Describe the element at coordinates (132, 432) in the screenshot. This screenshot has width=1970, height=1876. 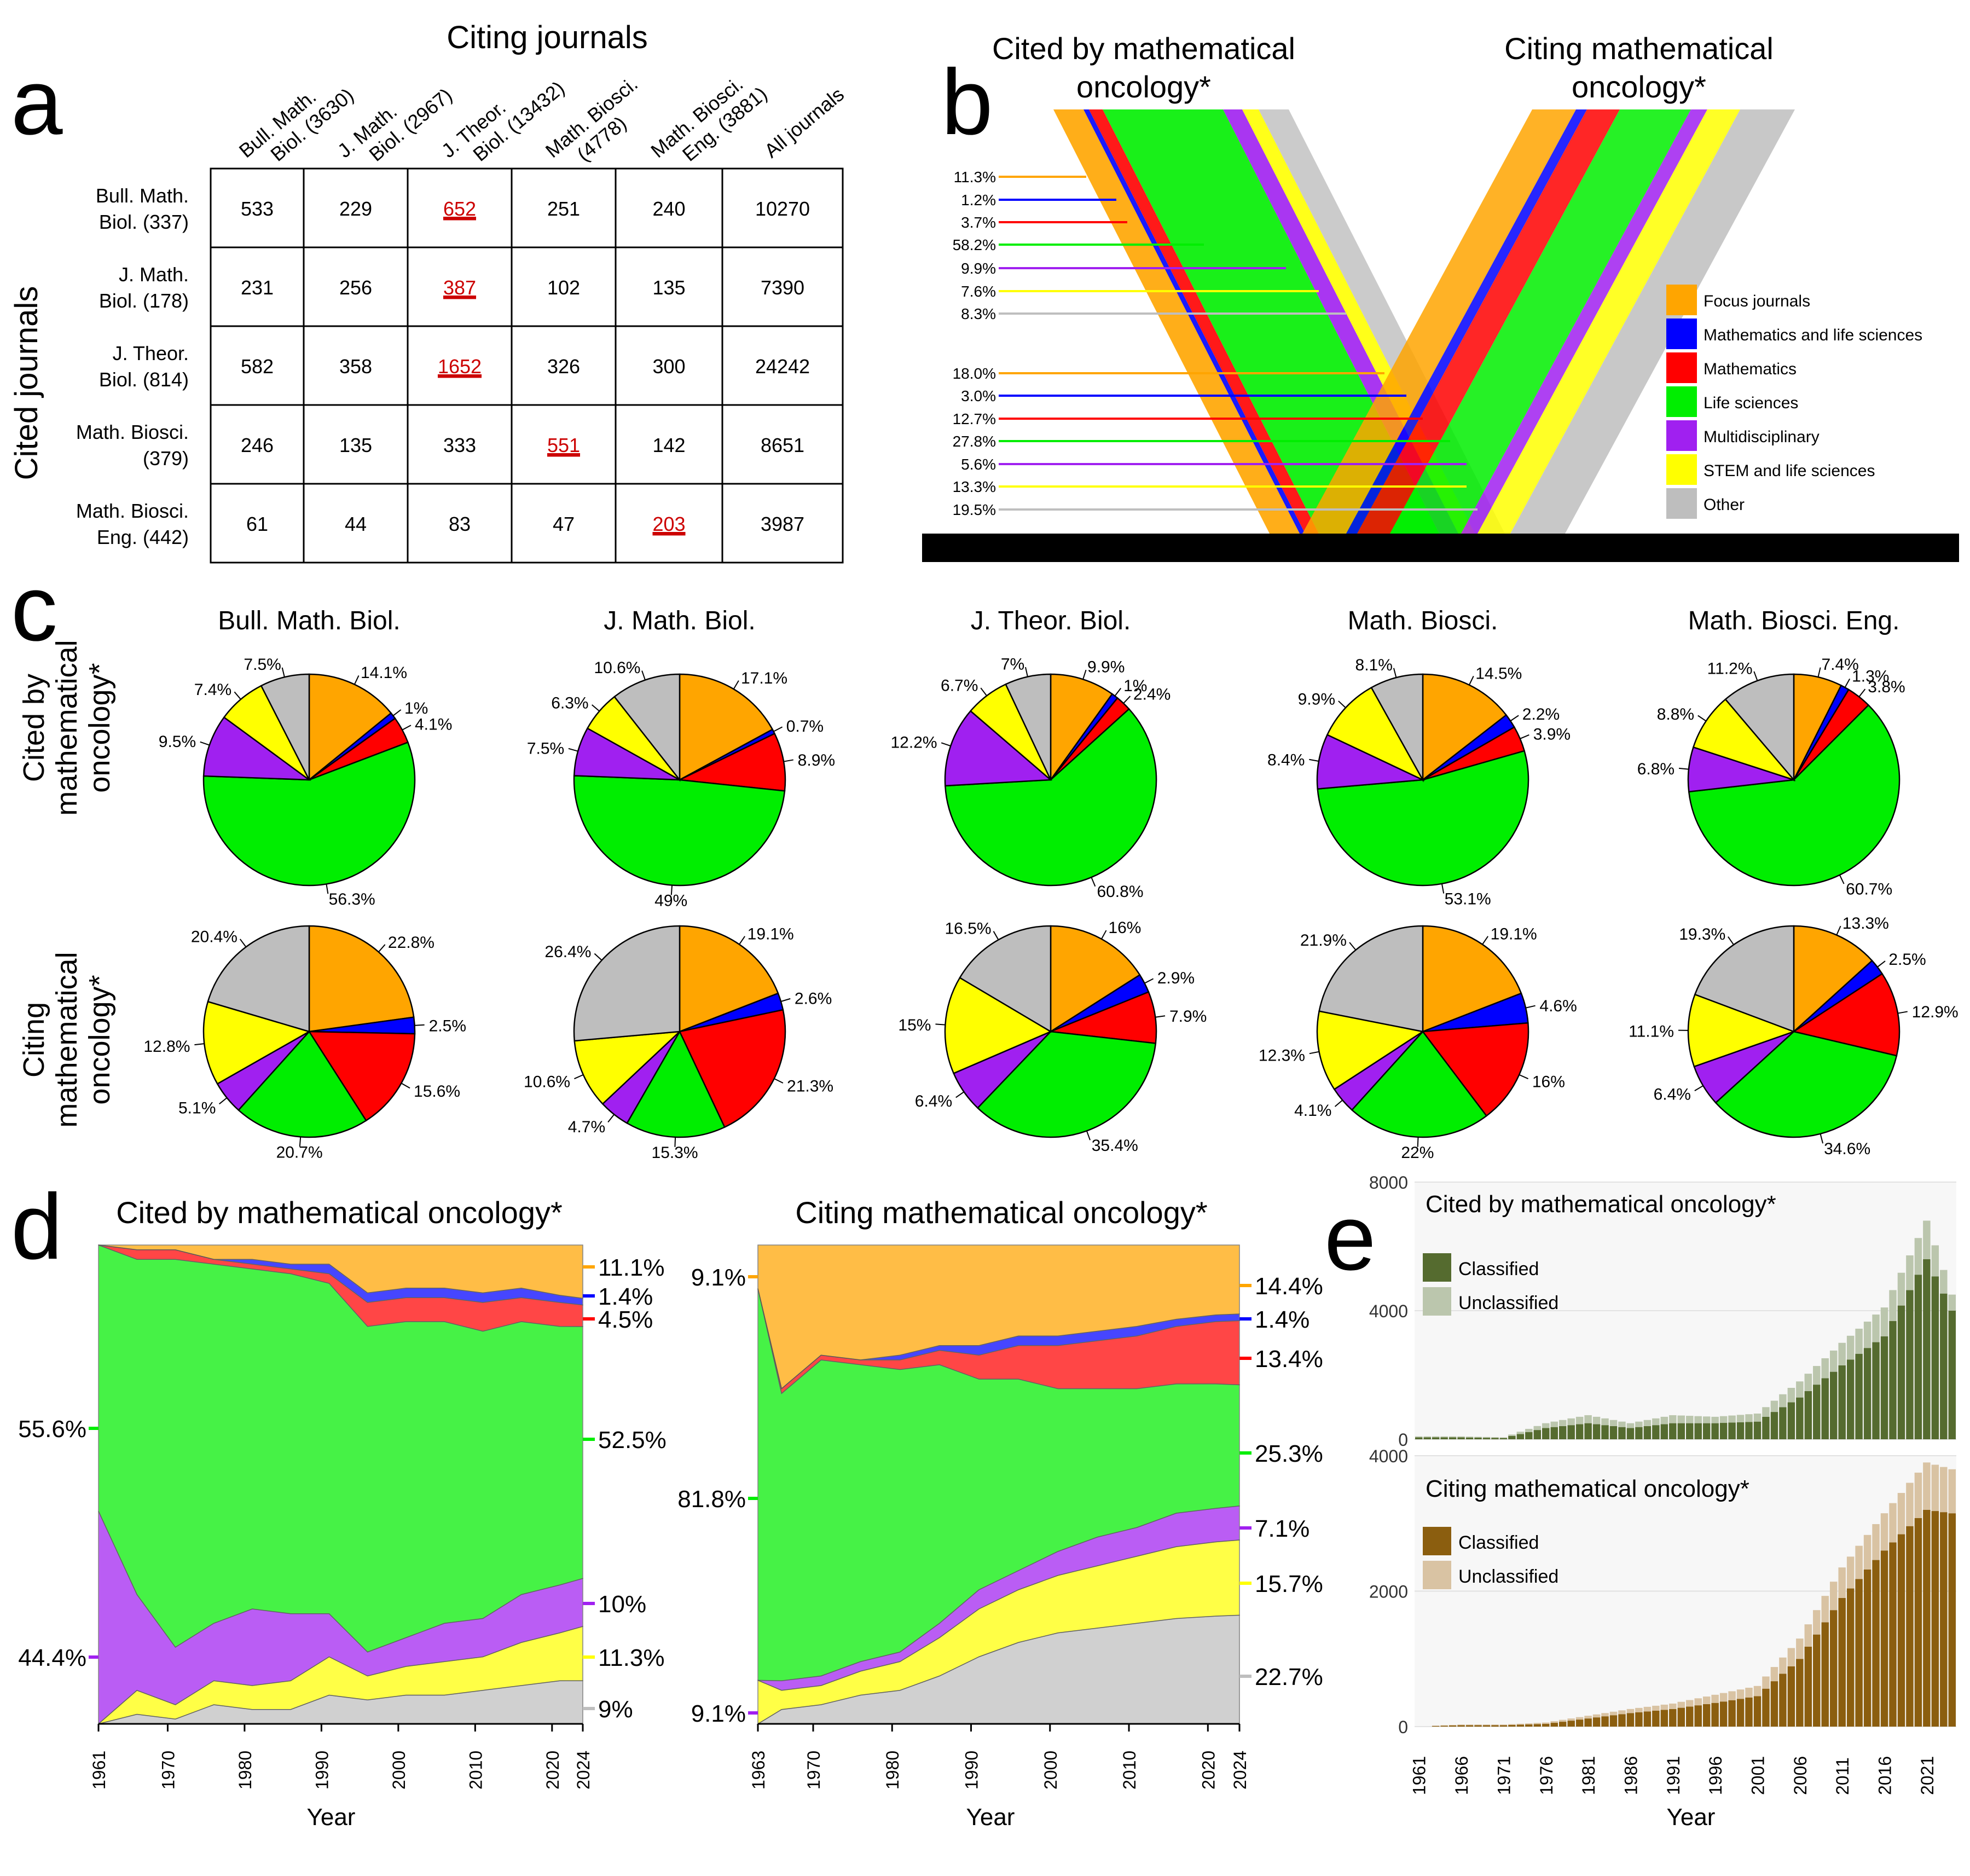
I see `row-header-3-line1: Math. Biosci.` at that location.